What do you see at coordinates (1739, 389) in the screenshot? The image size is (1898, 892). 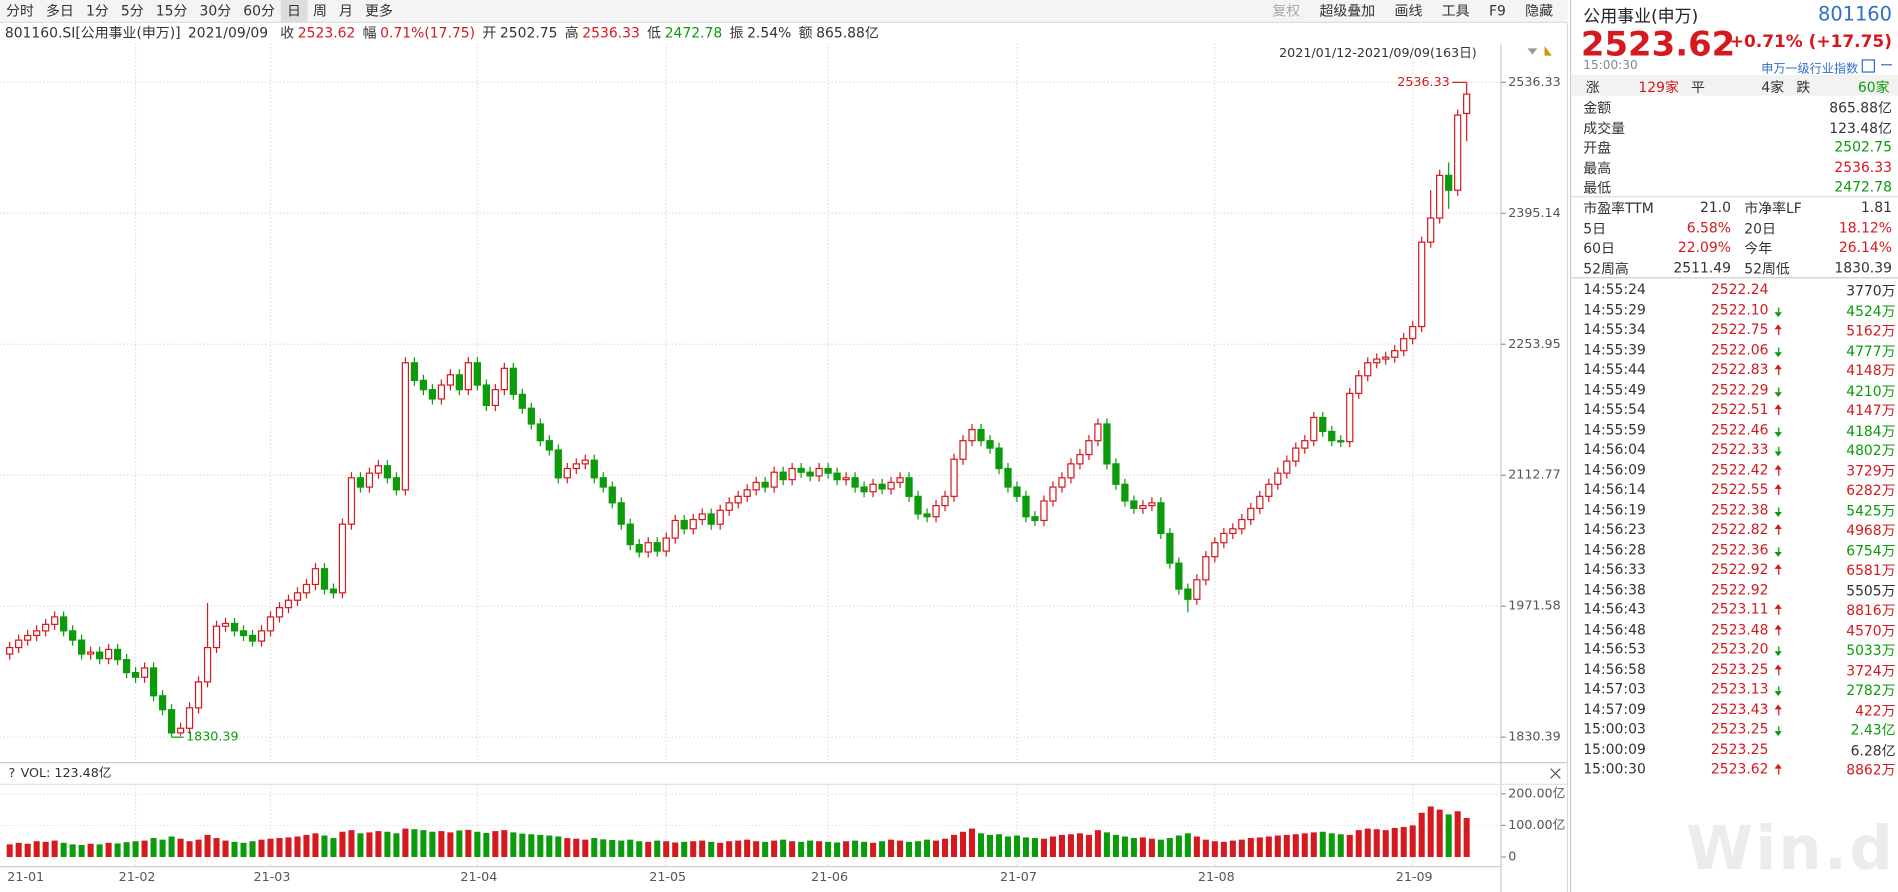 I see `tick-price: 2522.29` at bounding box center [1739, 389].